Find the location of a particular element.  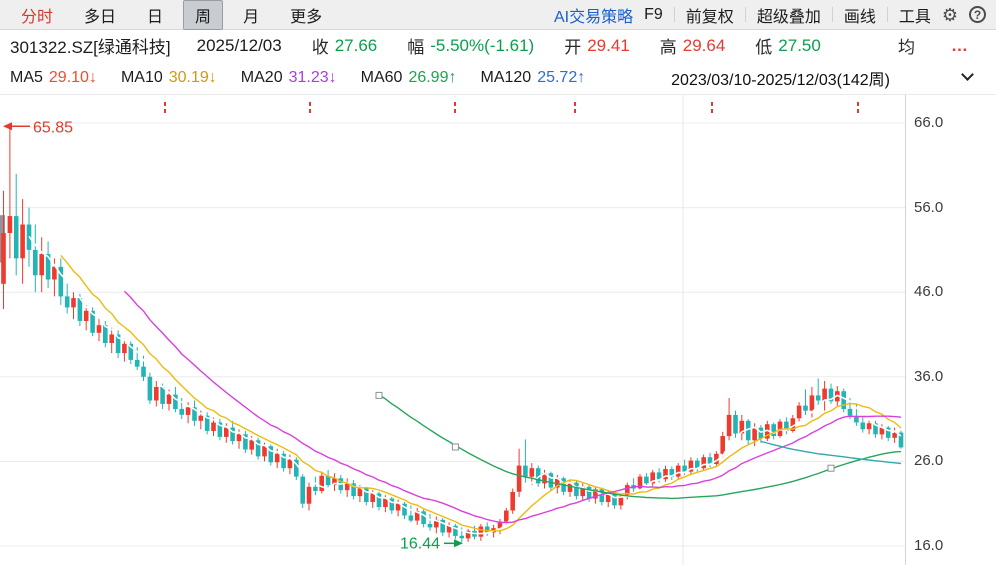

tab-more: 更多 is located at coordinates (306, 17).